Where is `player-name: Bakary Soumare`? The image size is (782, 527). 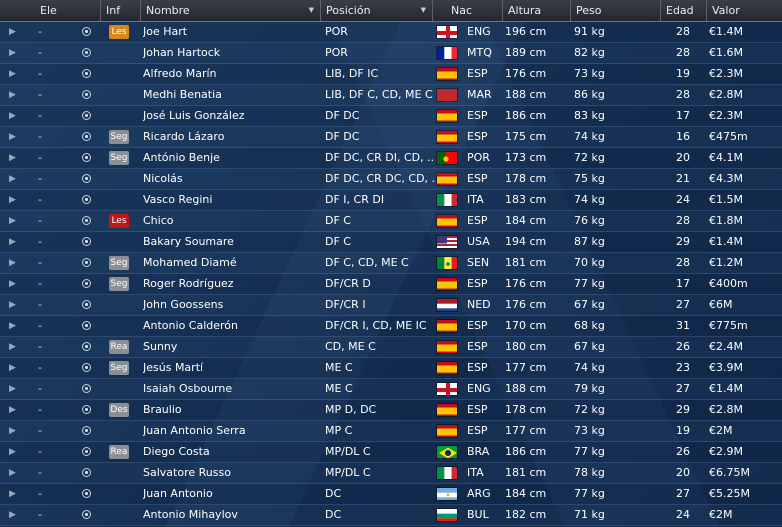 player-name: Bakary Soumare is located at coordinates (188, 241).